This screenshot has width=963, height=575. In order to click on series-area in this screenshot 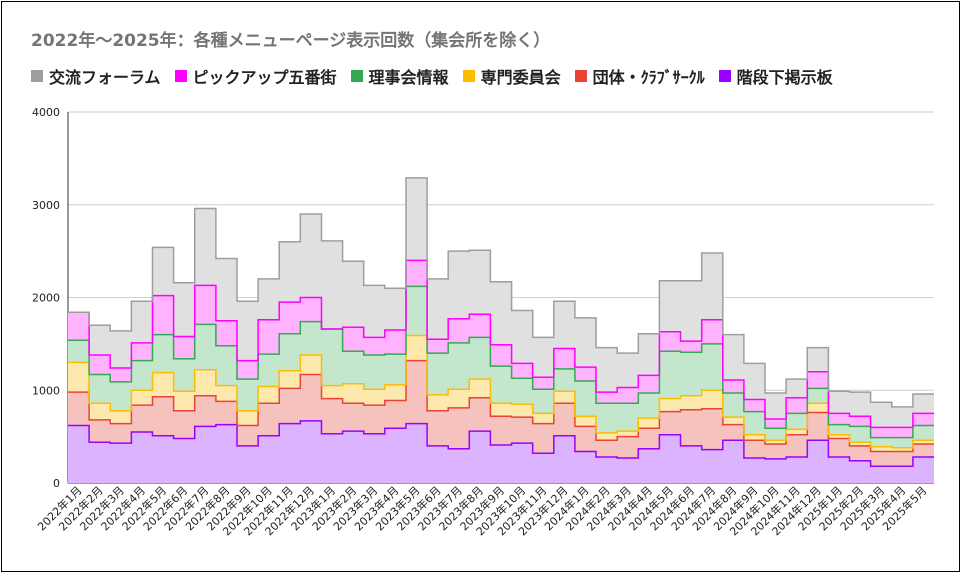, I will do `click(501, 451)`.